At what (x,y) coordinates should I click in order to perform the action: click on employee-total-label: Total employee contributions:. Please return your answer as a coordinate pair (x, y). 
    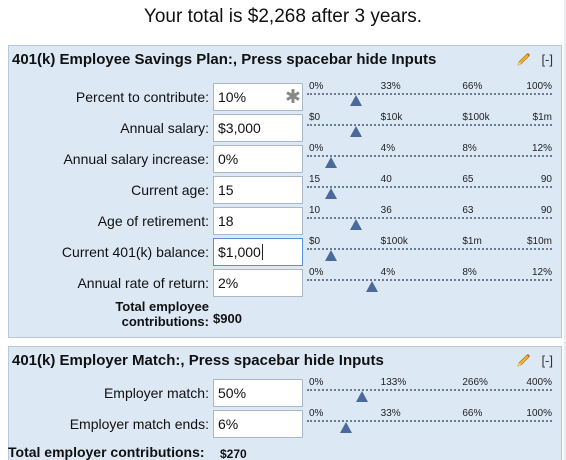
    Looking at the image, I should click on (162, 314).